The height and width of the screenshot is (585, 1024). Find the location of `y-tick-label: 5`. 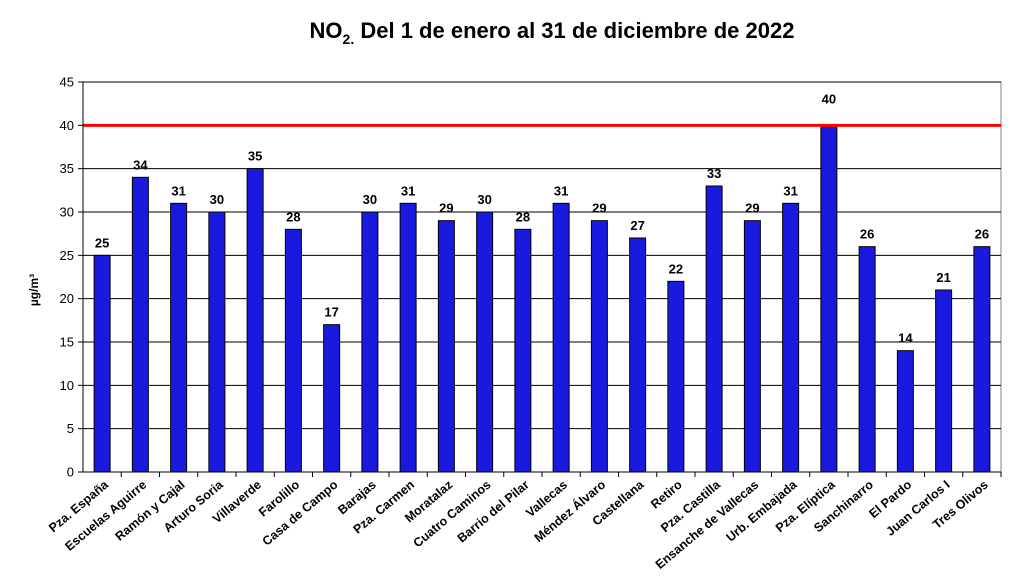

y-tick-label: 5 is located at coordinates (70, 428).